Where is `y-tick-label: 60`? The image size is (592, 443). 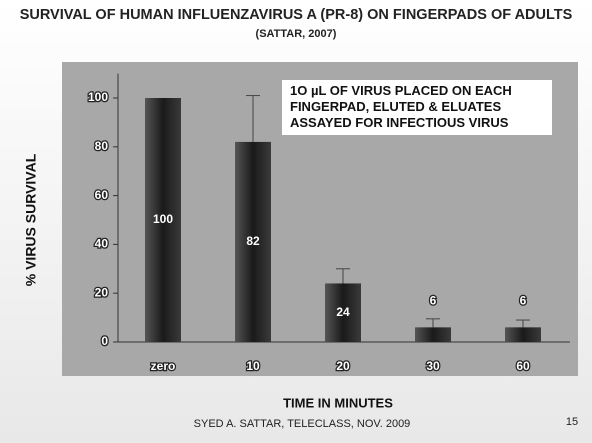
y-tick-label: 60 is located at coordinates (102, 195).